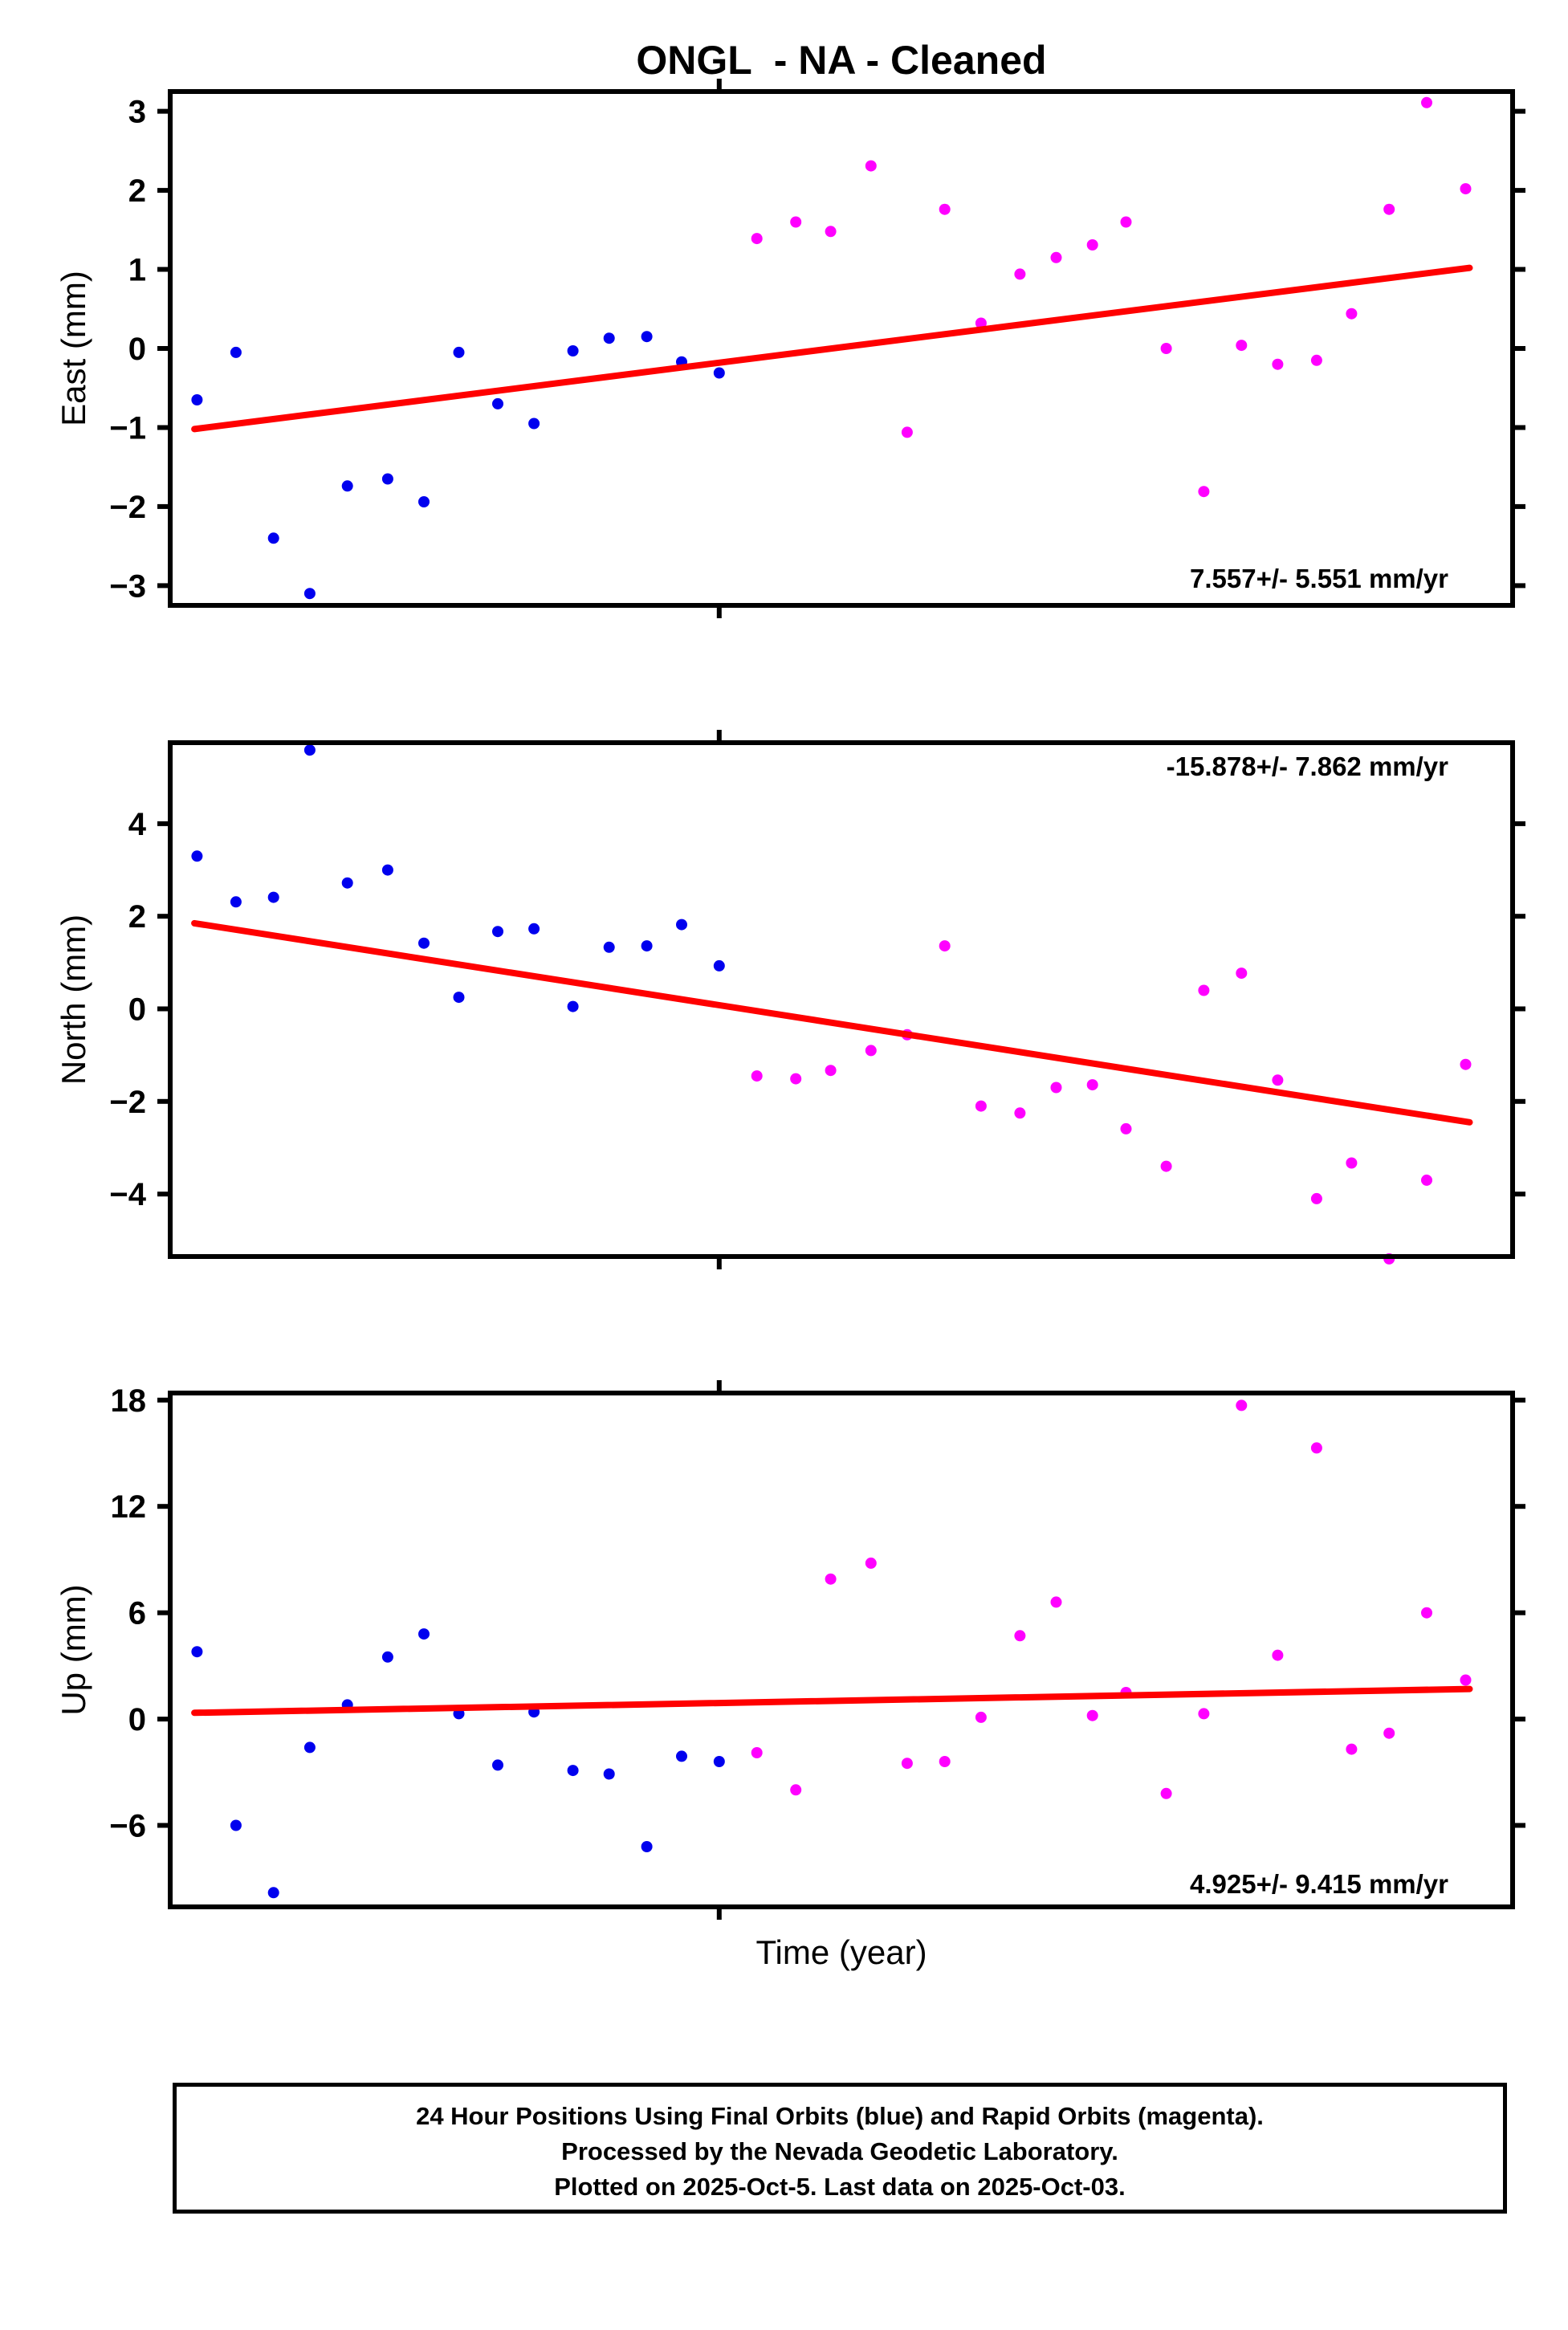 The width and height of the screenshot is (1568, 2330). What do you see at coordinates (127, 1826) in the screenshot?
I see `y-tick-label: −6` at bounding box center [127, 1826].